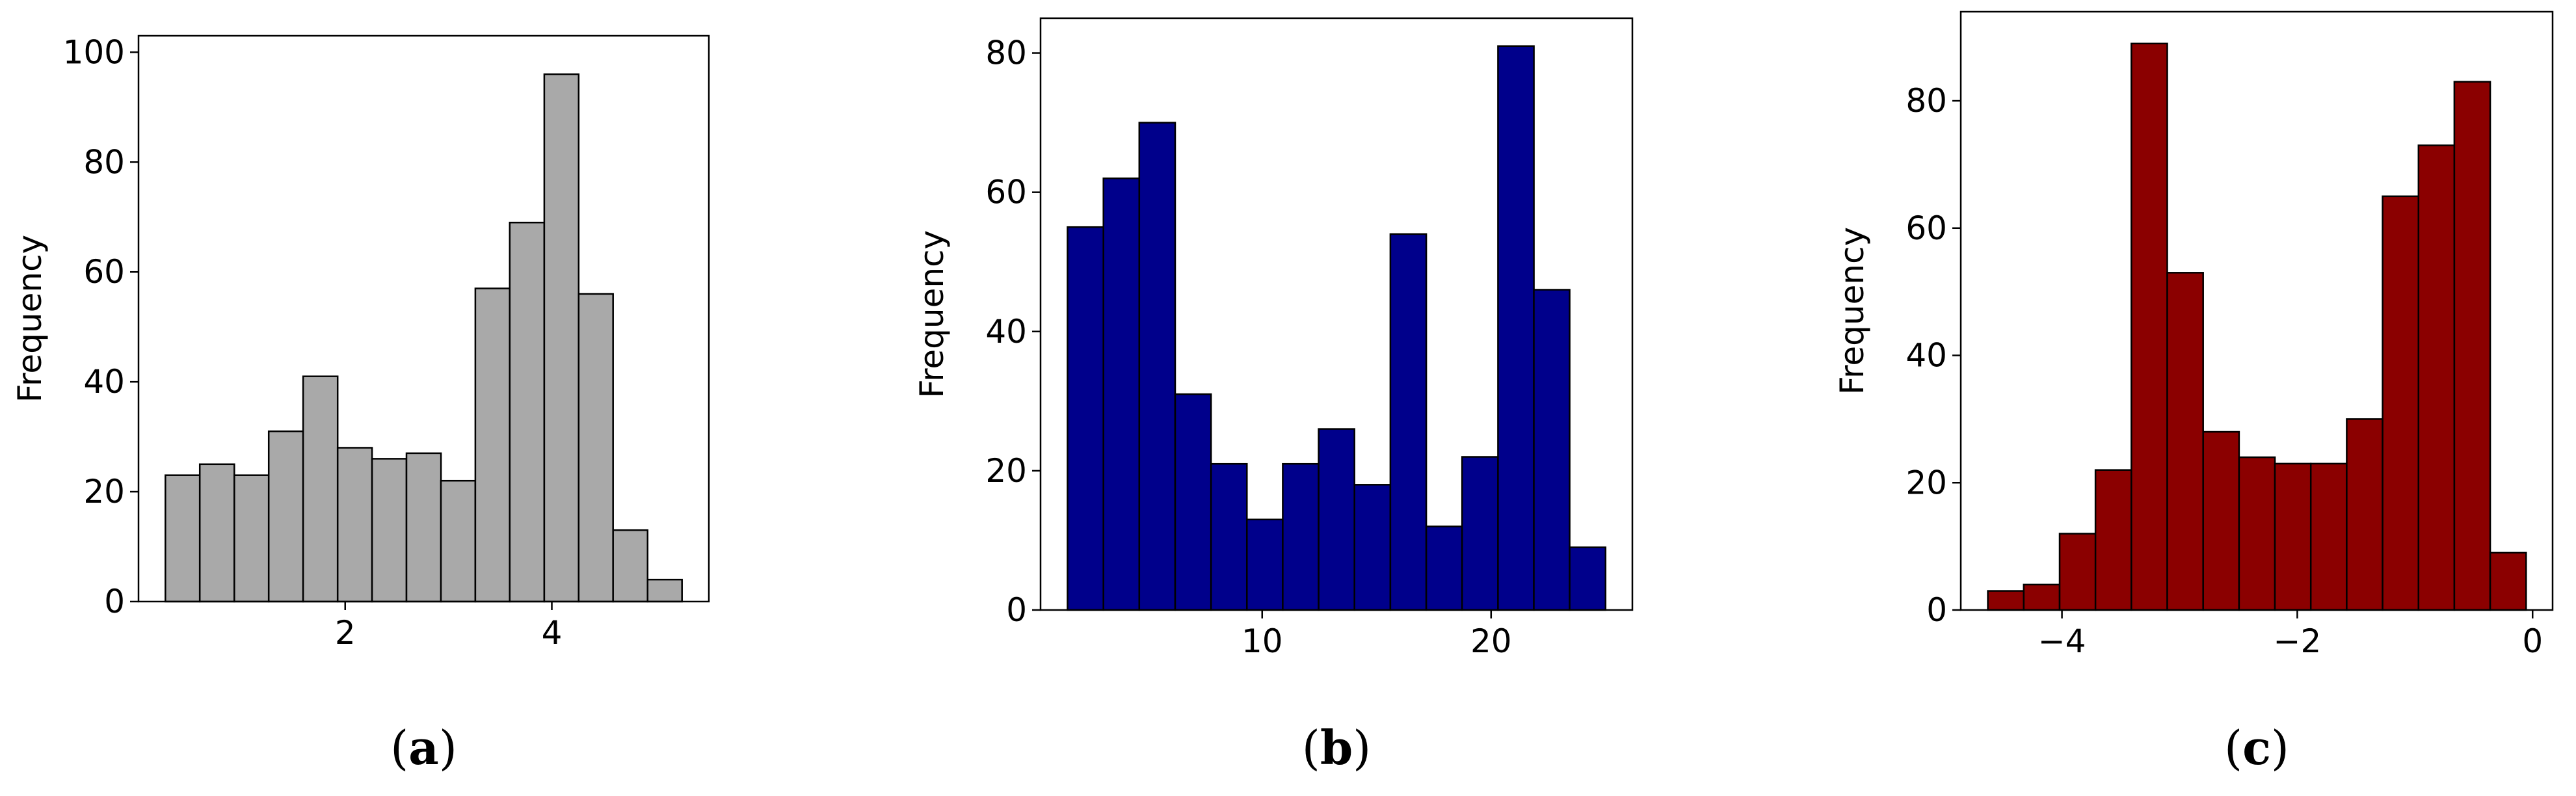 This screenshot has width=2576, height=796. What do you see at coordinates (2257, 326) in the screenshot?
I see `bars-c` at bounding box center [2257, 326].